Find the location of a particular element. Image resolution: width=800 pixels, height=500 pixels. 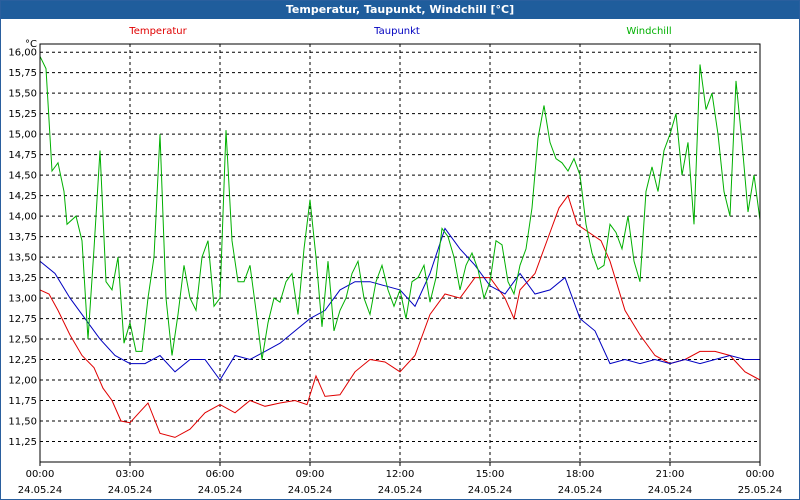

x-tick-date: 25.05.24 is located at coordinates (760, 490).